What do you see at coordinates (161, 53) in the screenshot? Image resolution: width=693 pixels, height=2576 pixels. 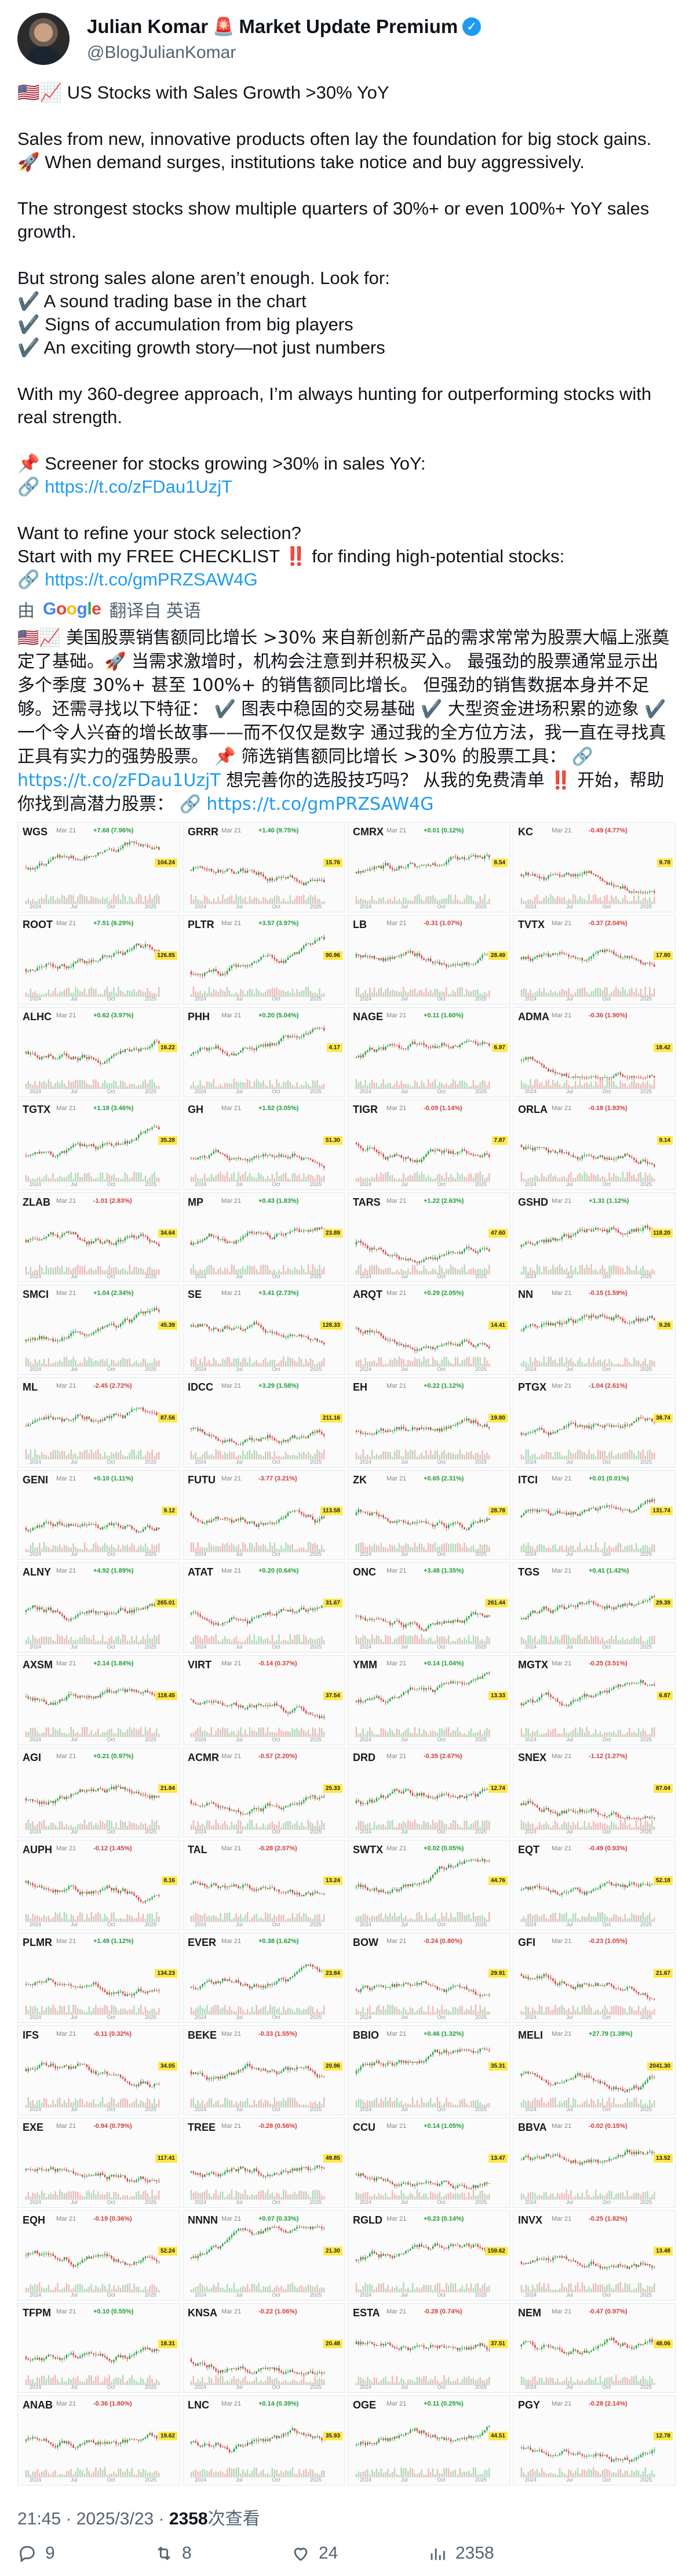 I see `author-handle: @BlogJulianKomar` at bounding box center [161, 53].